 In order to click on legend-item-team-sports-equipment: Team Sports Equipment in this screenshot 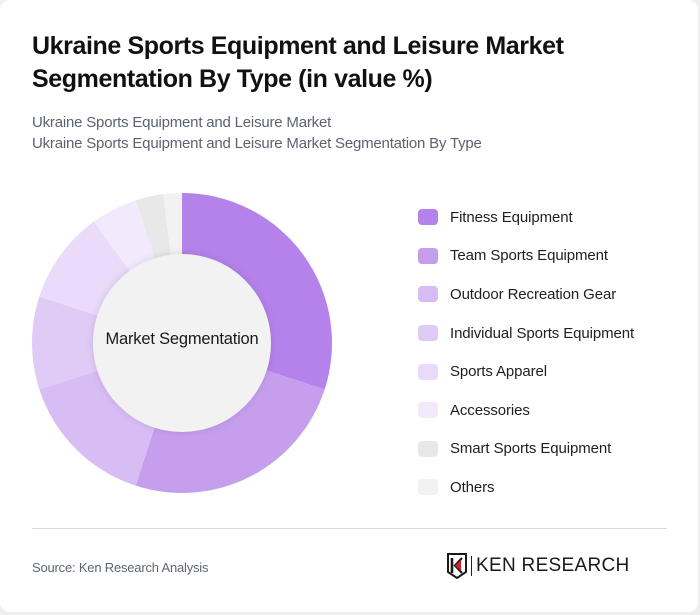, I will do `click(526, 256)`.